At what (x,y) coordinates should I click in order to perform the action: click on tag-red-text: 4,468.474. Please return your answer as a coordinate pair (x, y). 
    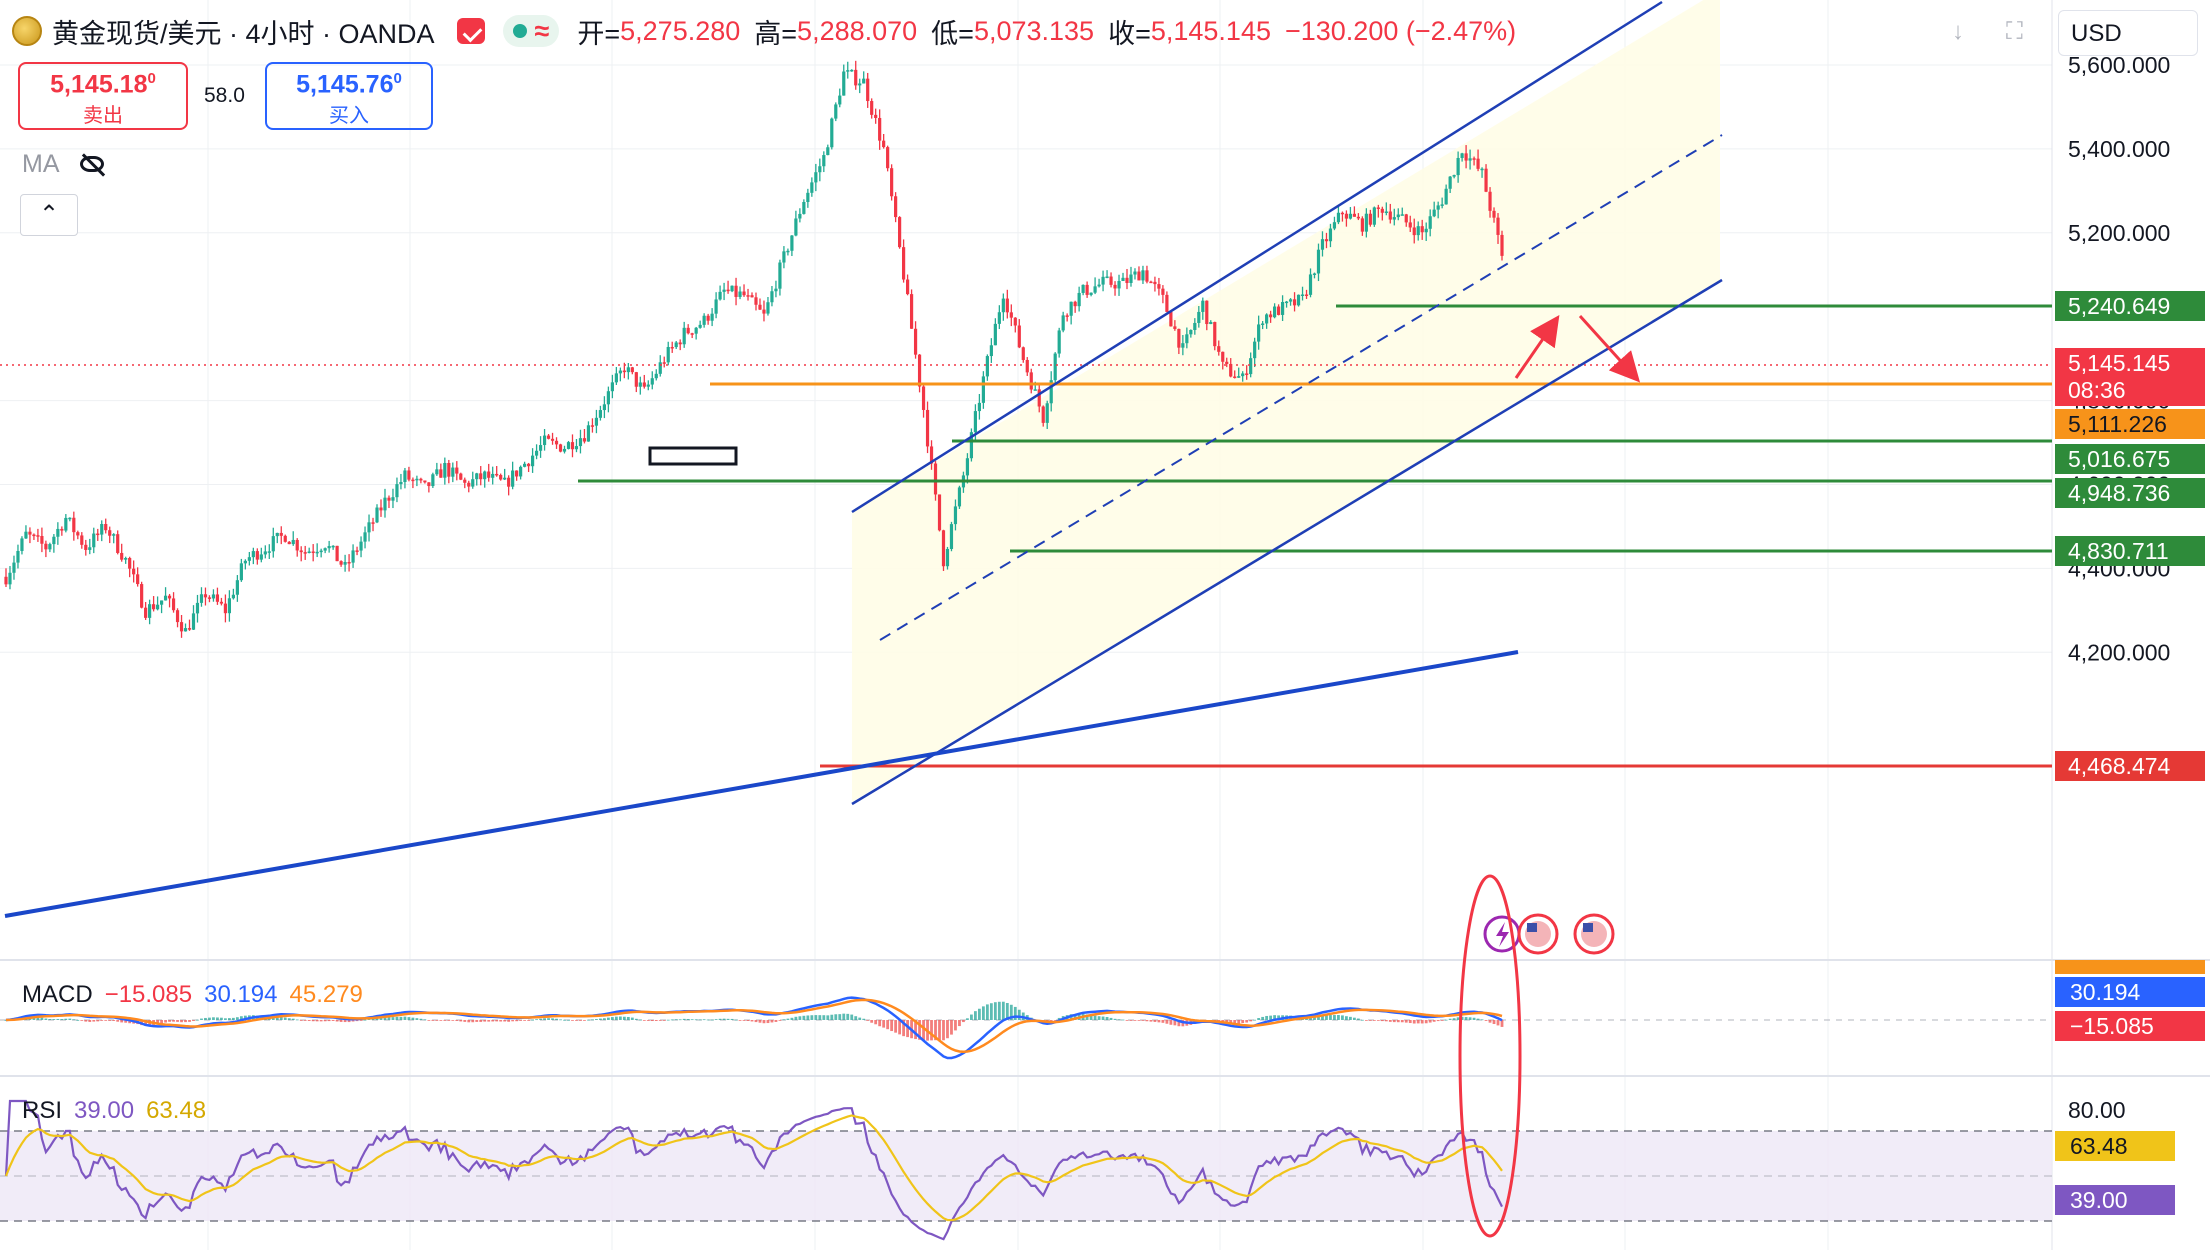
    Looking at the image, I should click on (2119, 766).